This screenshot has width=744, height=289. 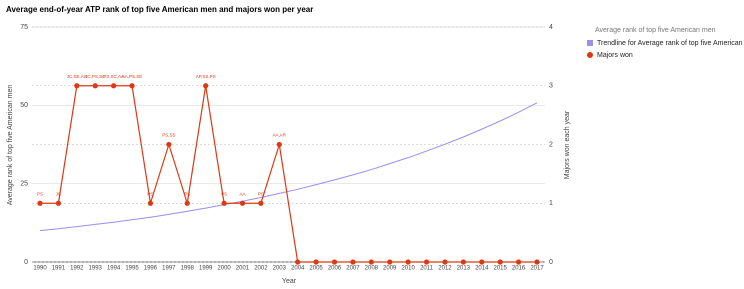 What do you see at coordinates (372, 269) in the screenshot?
I see `x-tick-label: 2008` at bounding box center [372, 269].